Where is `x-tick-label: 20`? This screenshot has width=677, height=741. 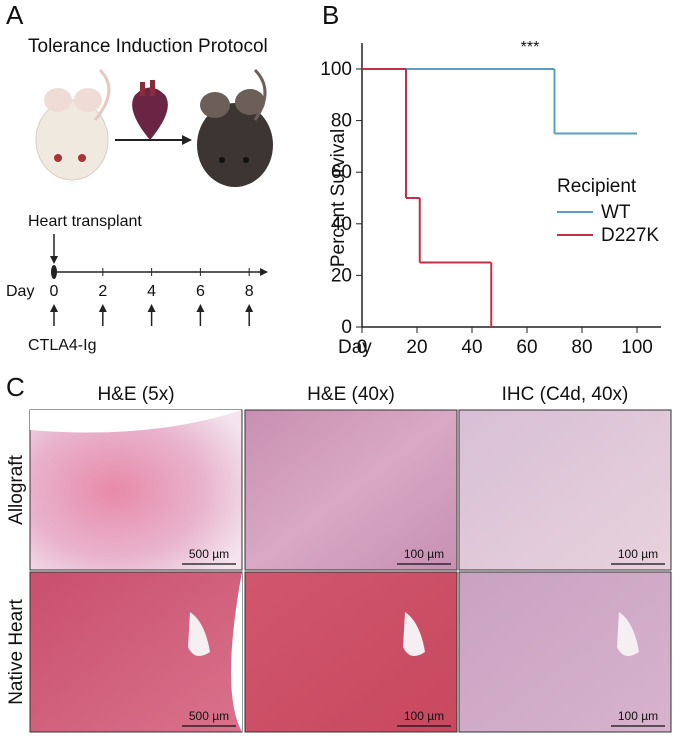
x-tick-label: 20 is located at coordinates (416, 347).